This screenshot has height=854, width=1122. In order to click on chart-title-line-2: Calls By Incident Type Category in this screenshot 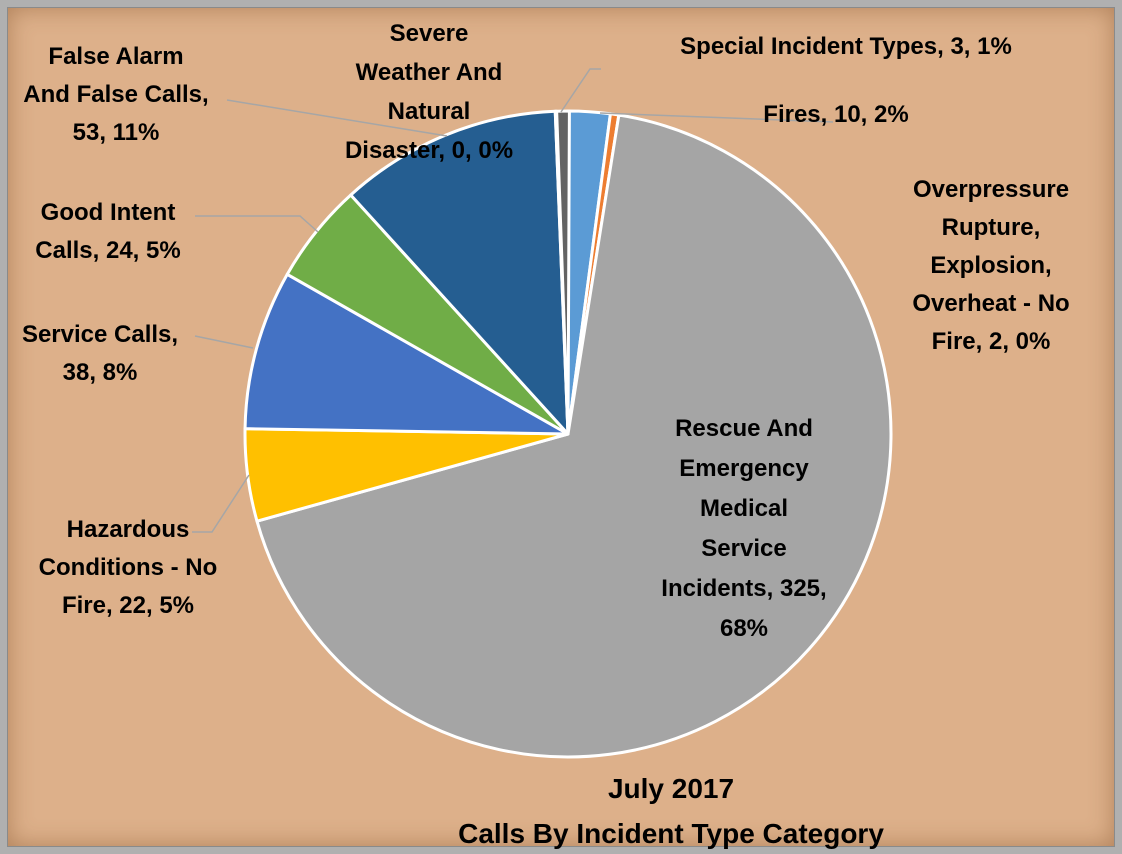, I will do `click(671, 833)`.